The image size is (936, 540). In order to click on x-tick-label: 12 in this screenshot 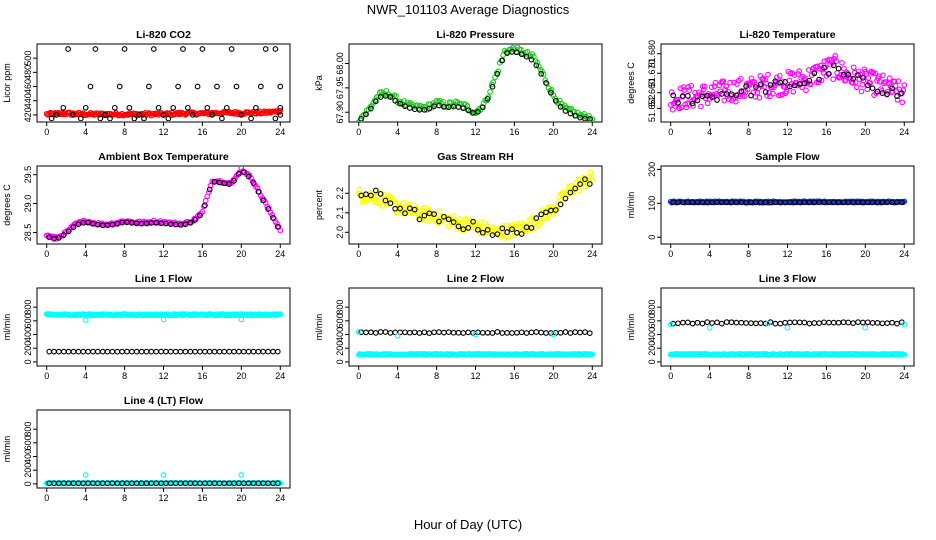, I will do `click(475, 376)`.